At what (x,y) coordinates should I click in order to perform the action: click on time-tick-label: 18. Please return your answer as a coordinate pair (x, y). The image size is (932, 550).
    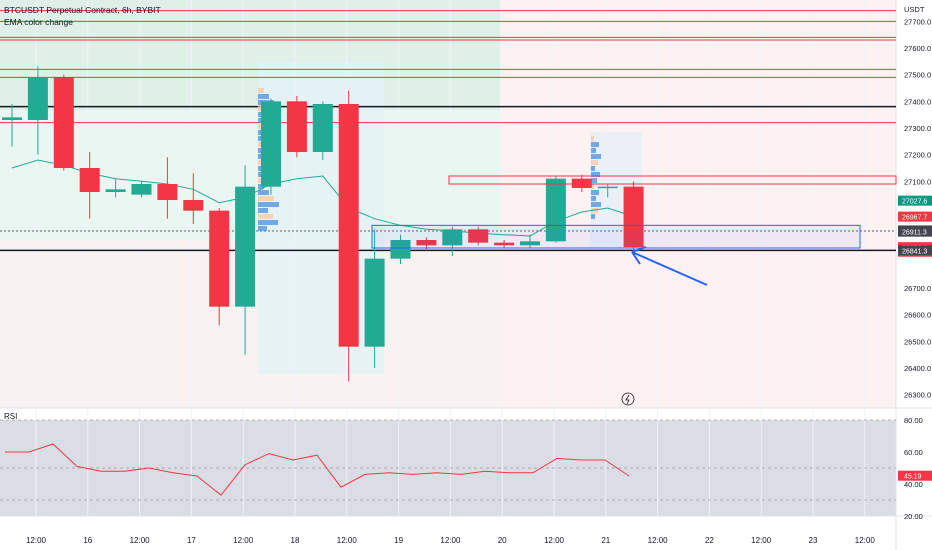
    Looking at the image, I should click on (295, 540).